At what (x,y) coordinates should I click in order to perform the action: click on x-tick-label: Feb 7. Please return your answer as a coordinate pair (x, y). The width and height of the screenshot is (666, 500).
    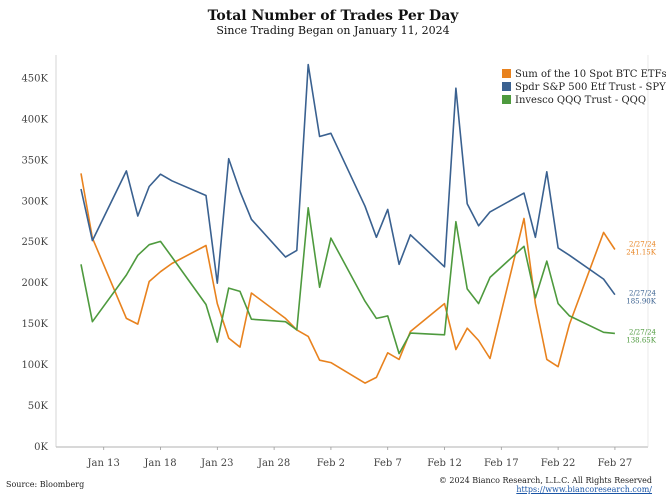
    Looking at the image, I should click on (388, 463).